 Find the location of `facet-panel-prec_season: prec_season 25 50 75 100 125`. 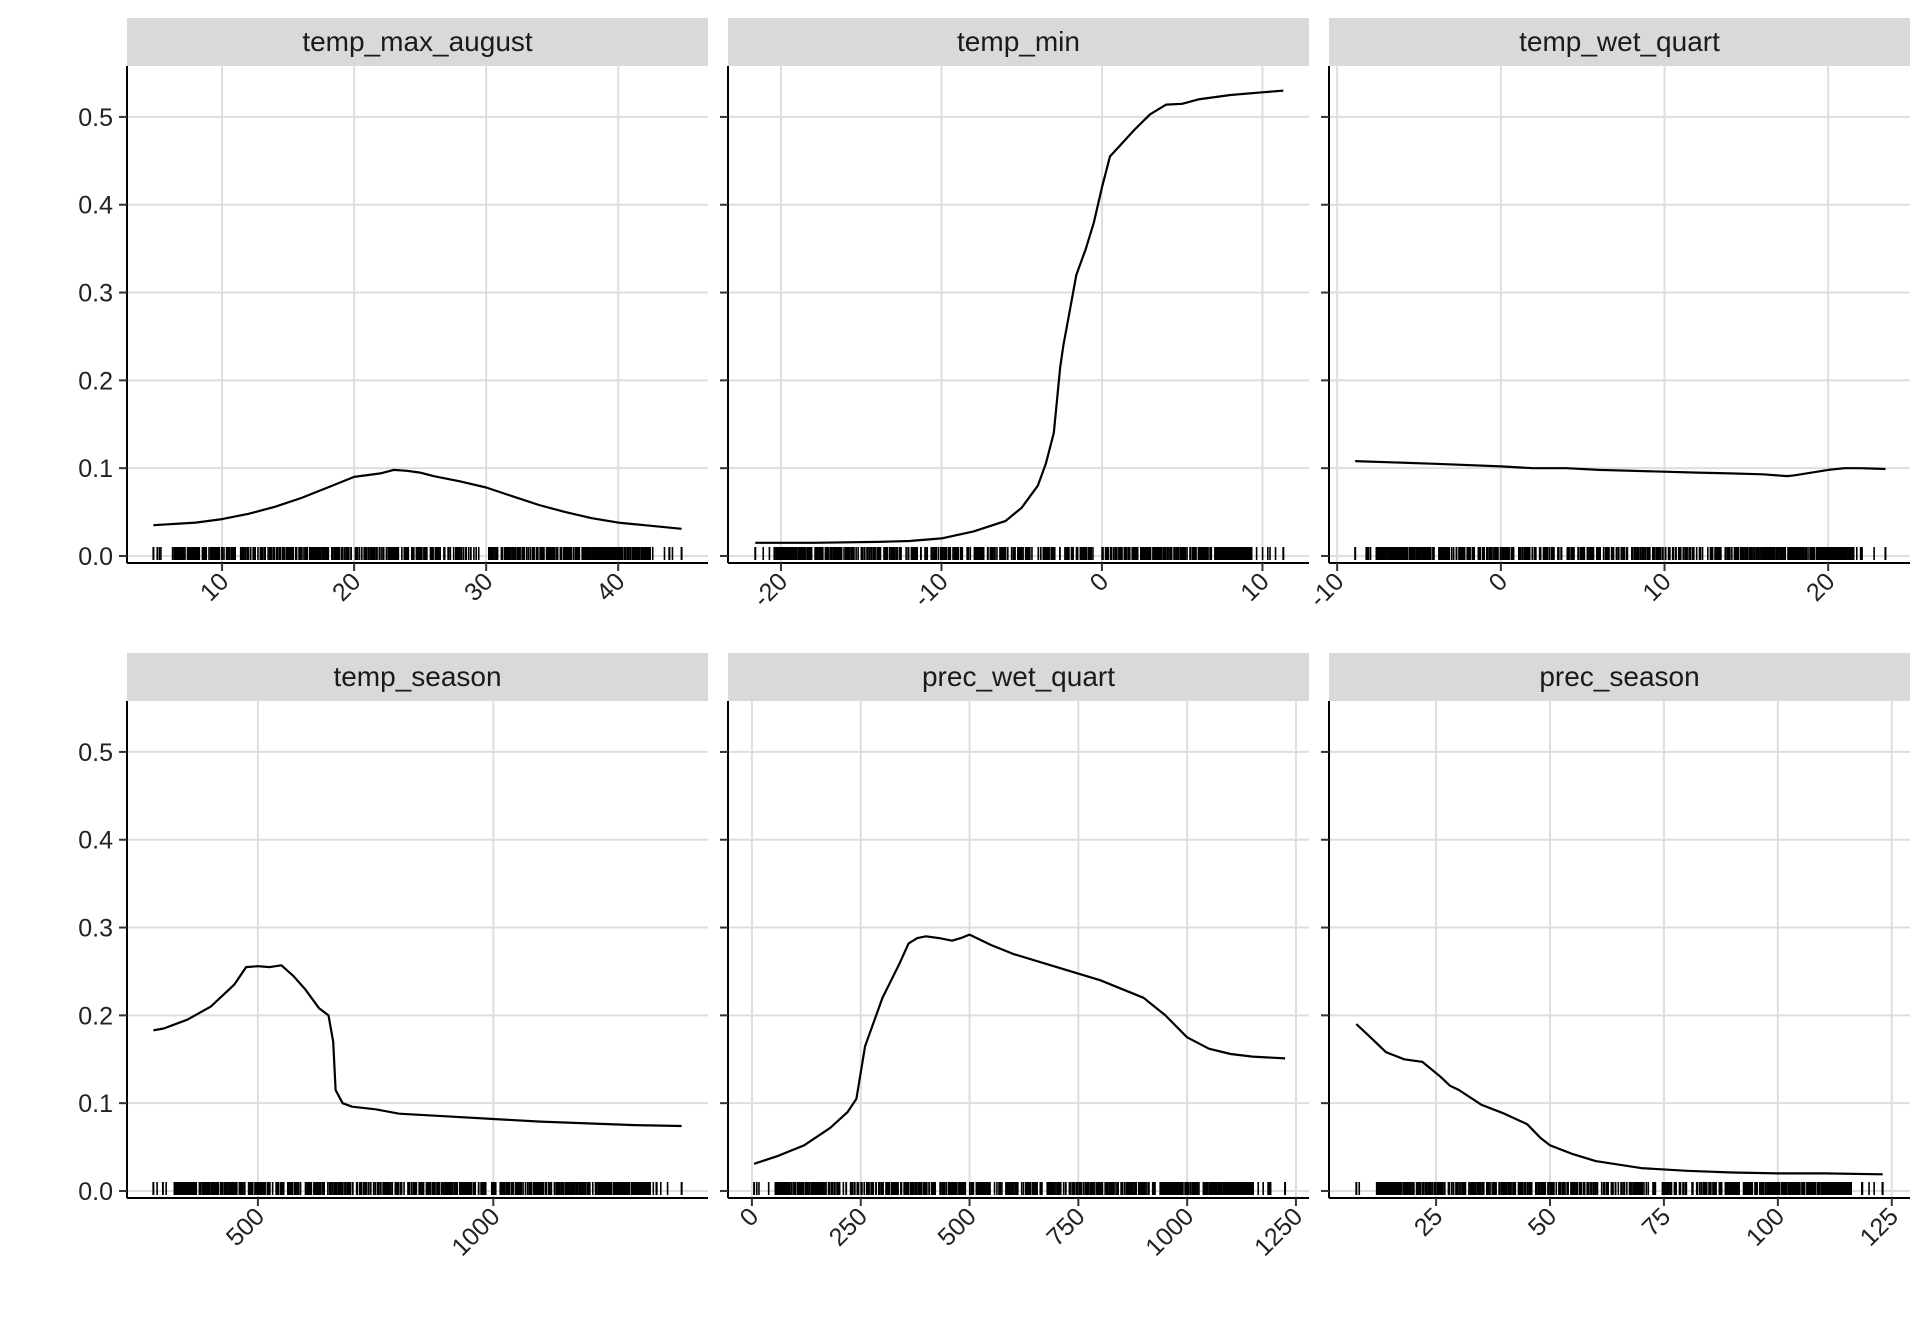

facet-panel-prec_season: prec_season 25 50 75 100 125 is located at coordinates (1615, 952).